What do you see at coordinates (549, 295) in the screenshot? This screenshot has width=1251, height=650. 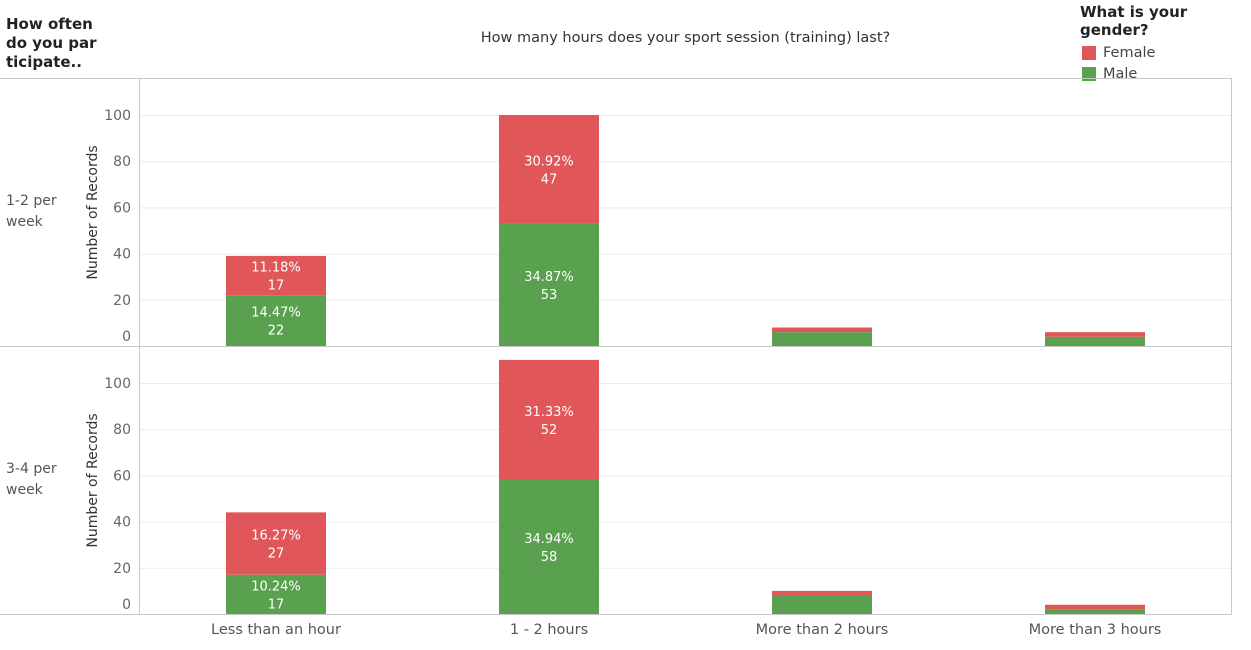 I see `bar-count-label: 53` at bounding box center [549, 295].